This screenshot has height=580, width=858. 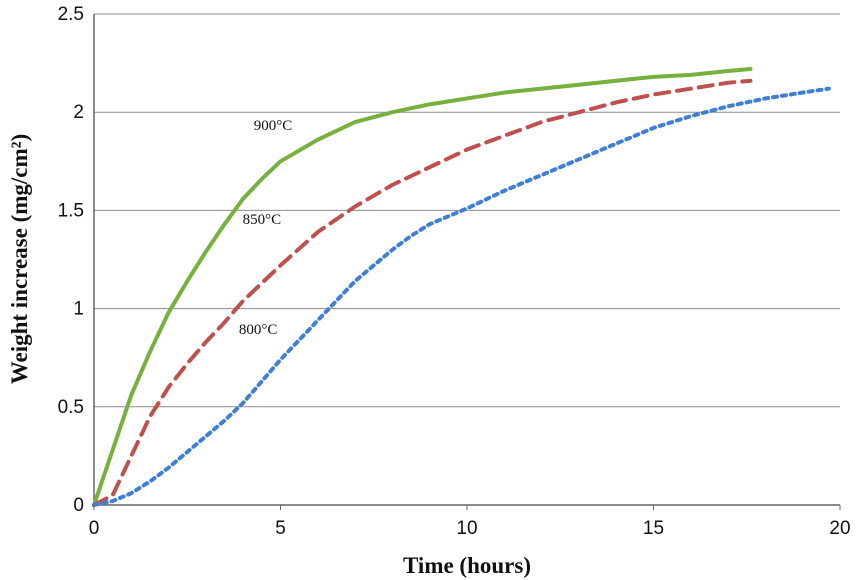 I want to click on x-tick-label: 20, so click(x=839, y=528).